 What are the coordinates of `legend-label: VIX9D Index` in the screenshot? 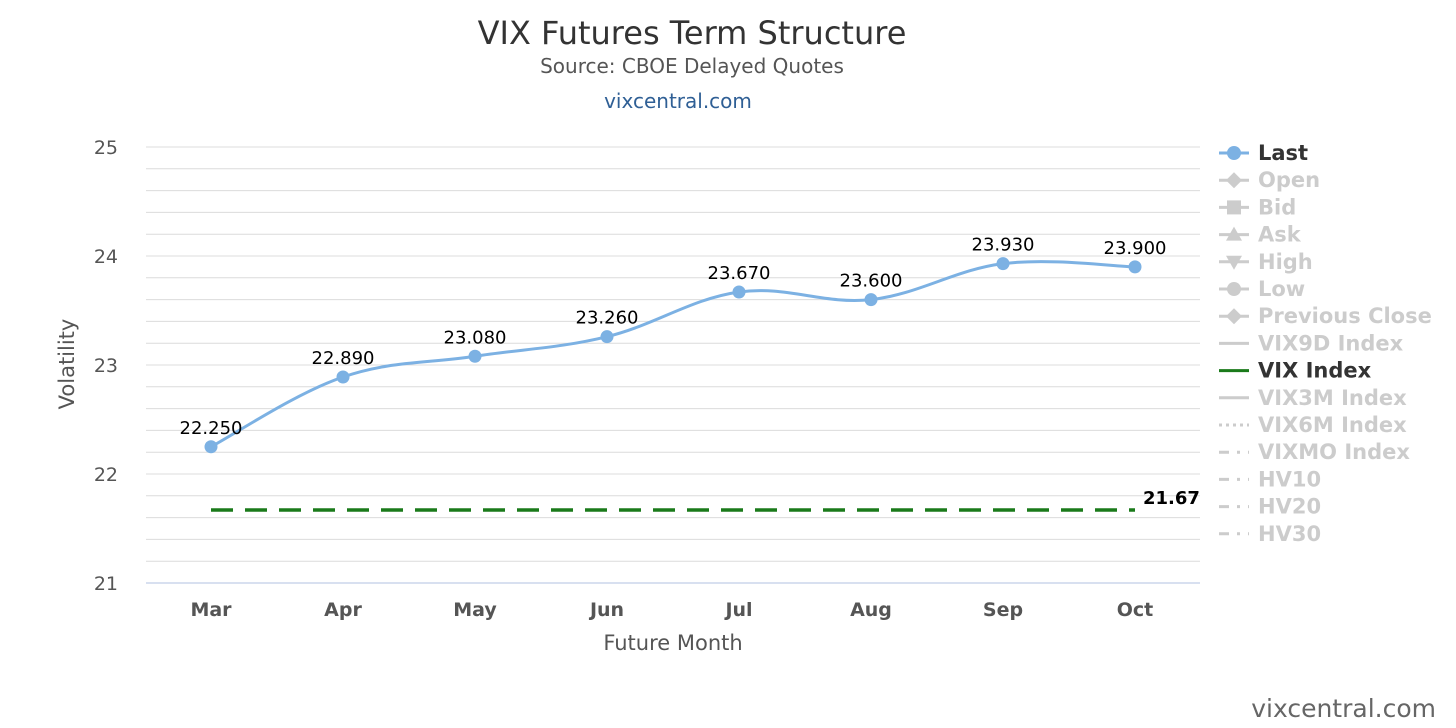 It's located at (1331, 343).